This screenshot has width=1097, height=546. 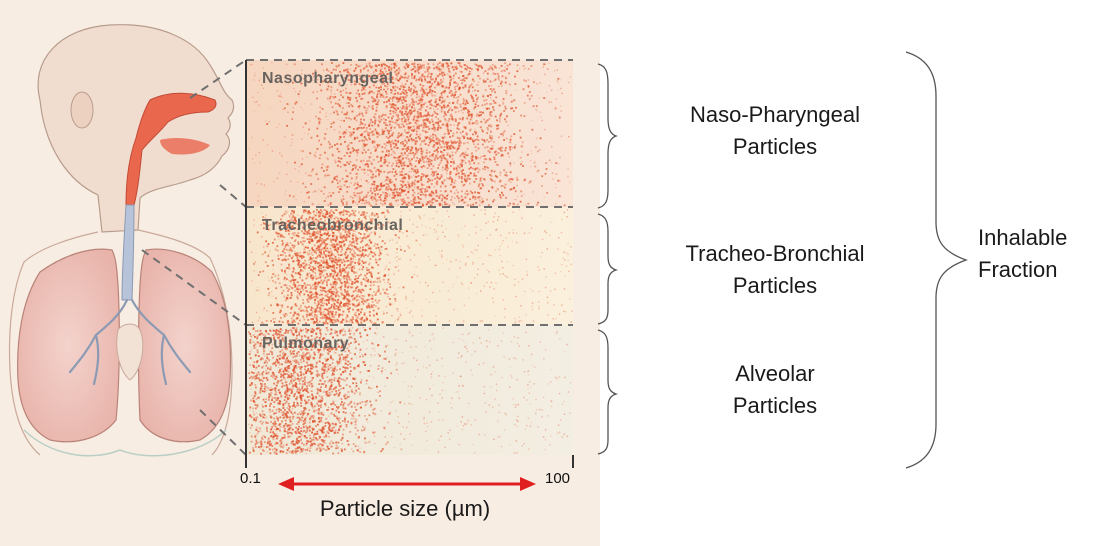 I want to click on right-lung, so click(x=184, y=345).